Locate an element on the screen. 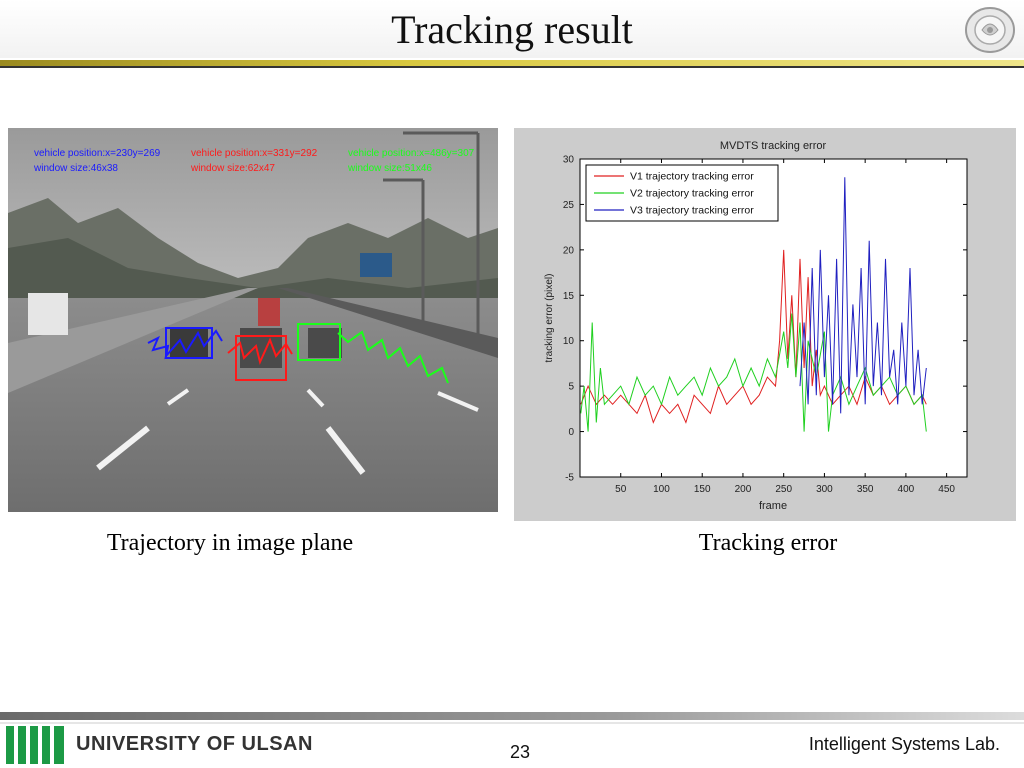  legend-label: V2 trajectory tracking error is located at coordinates (692, 194).